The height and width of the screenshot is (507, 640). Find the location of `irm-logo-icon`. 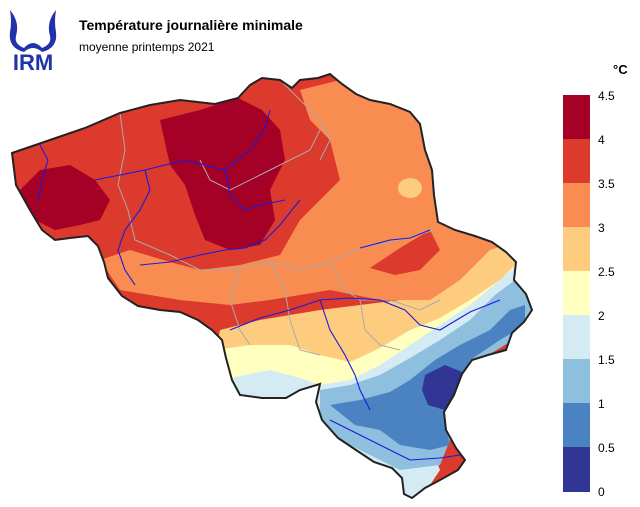

irm-logo-icon is located at coordinates (33, 31).